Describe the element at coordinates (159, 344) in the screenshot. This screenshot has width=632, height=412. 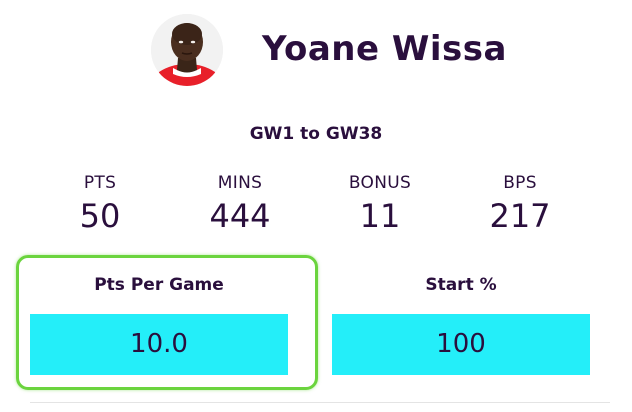
I see `pts-per-game-value: 10.0` at that location.